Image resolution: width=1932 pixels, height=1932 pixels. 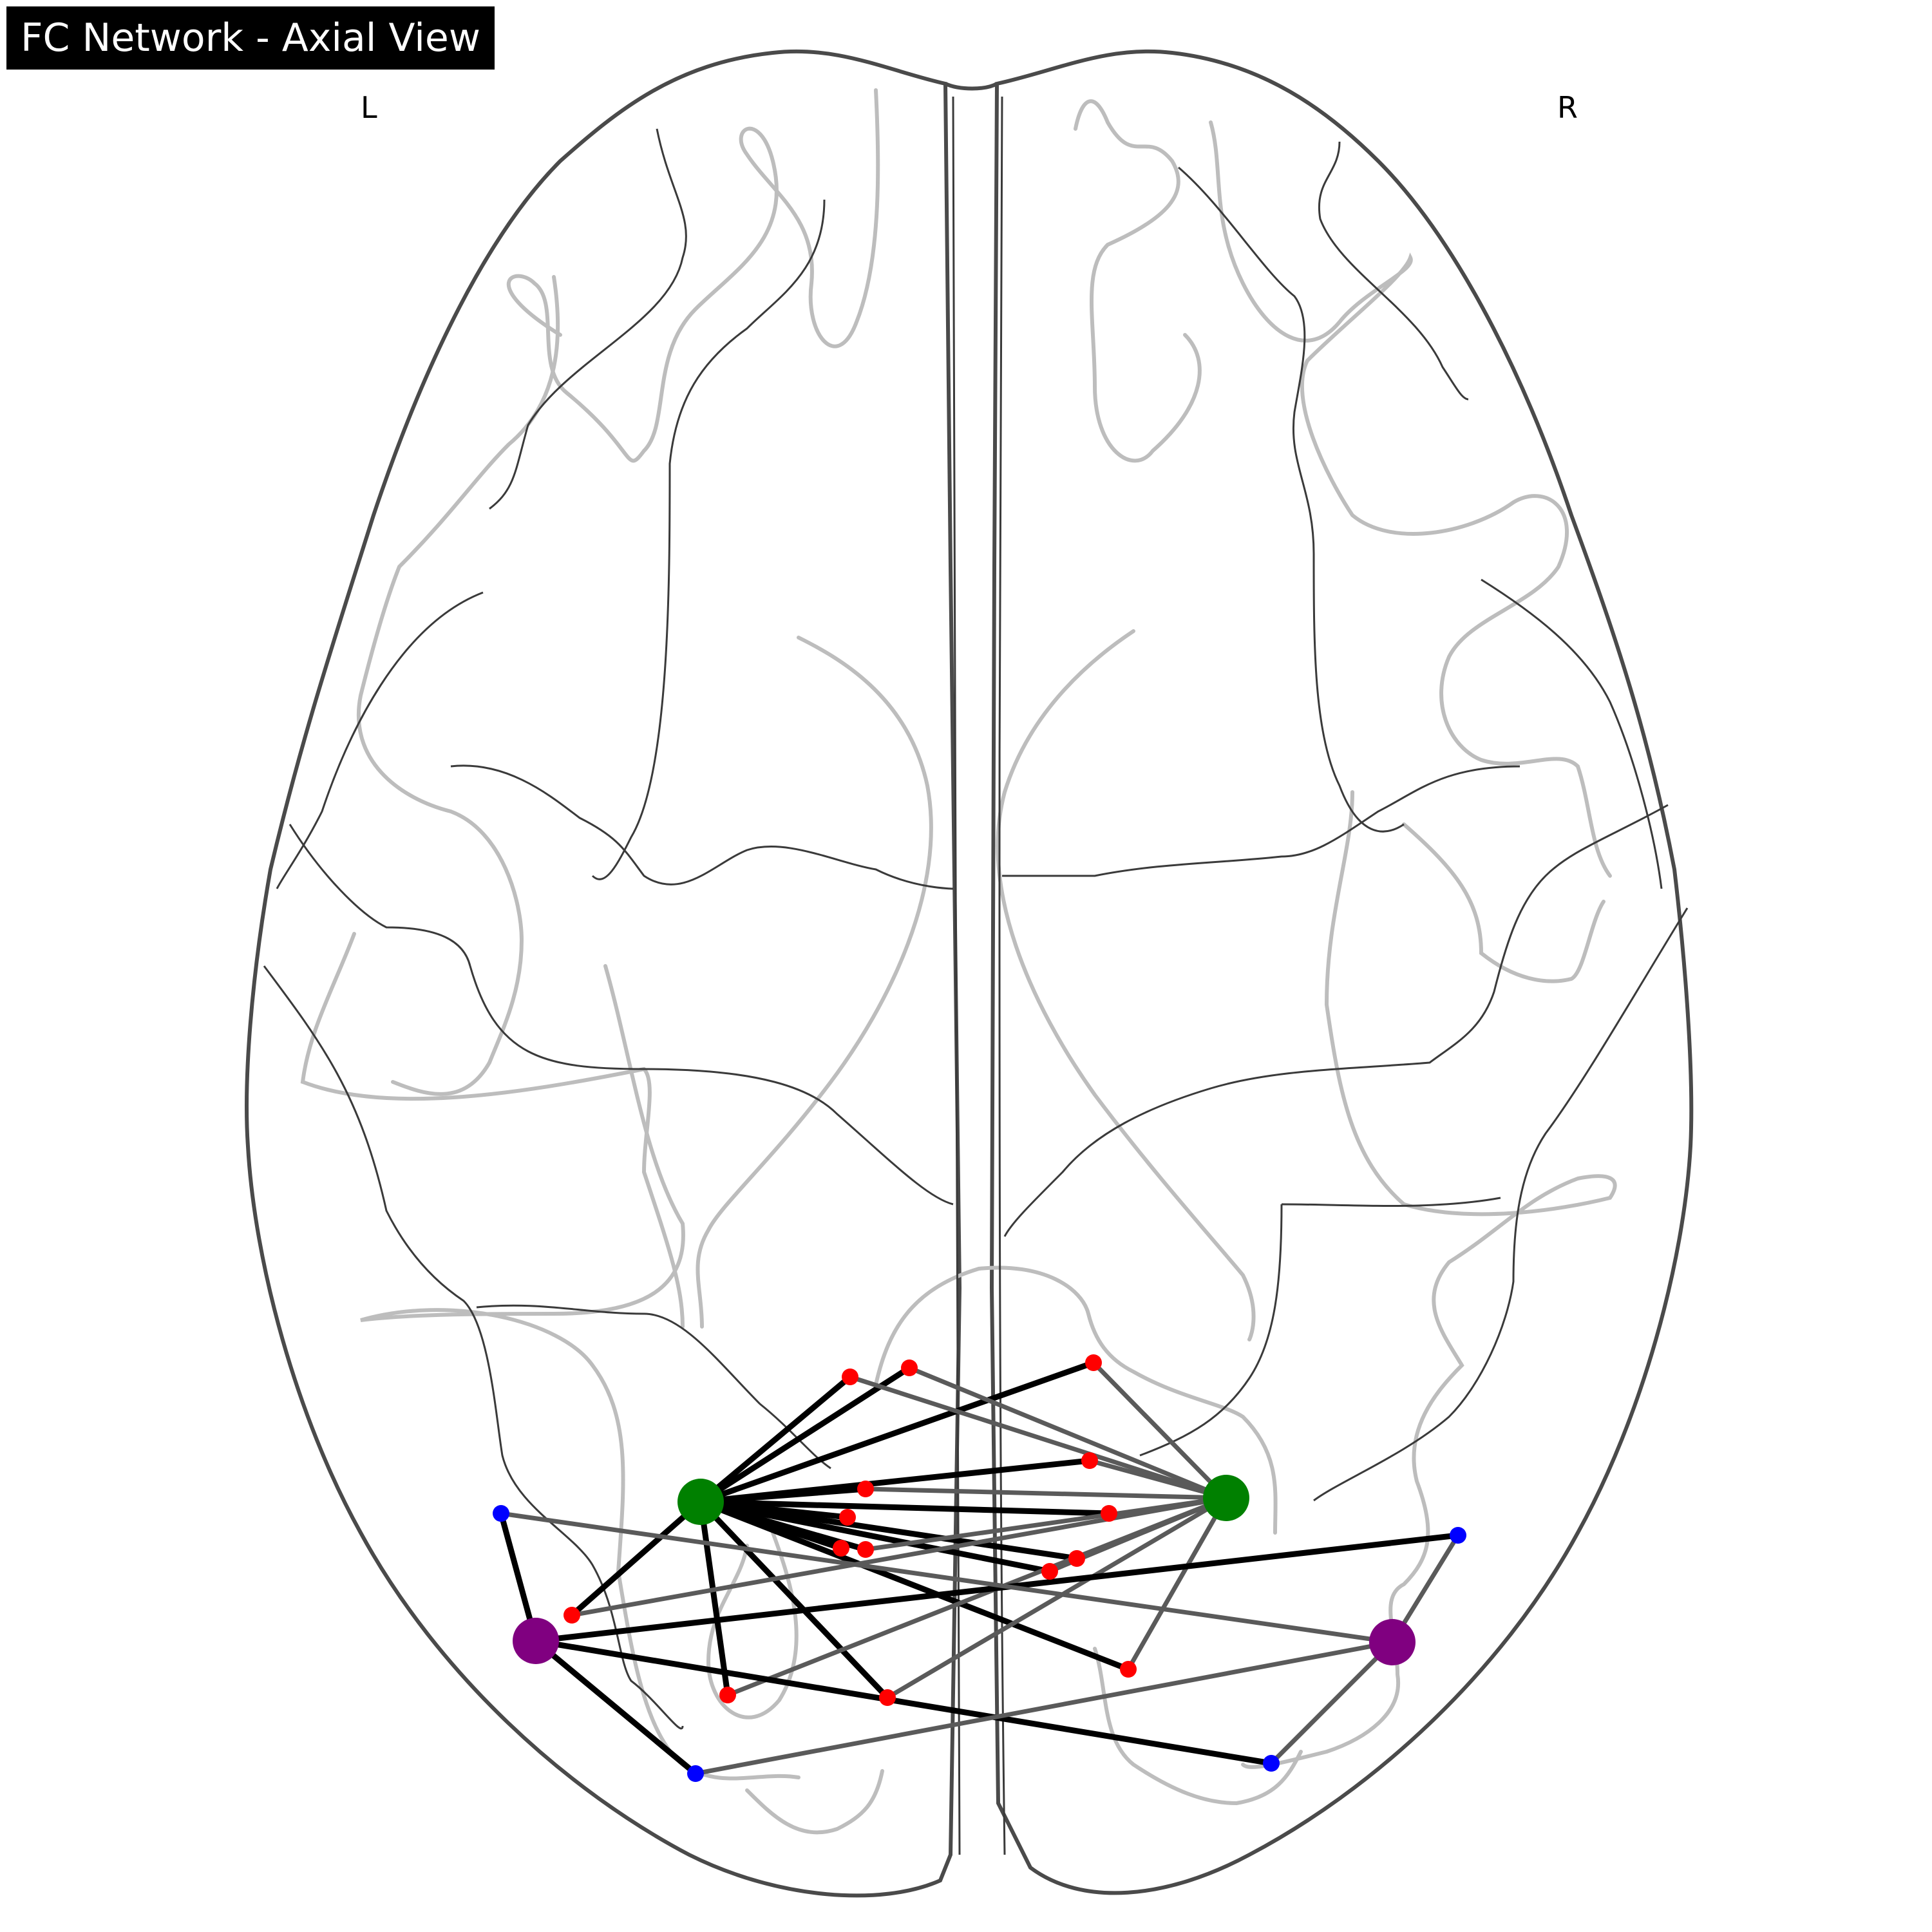 I want to click on sulcus-right-precentral, so click(x=1411, y=499).